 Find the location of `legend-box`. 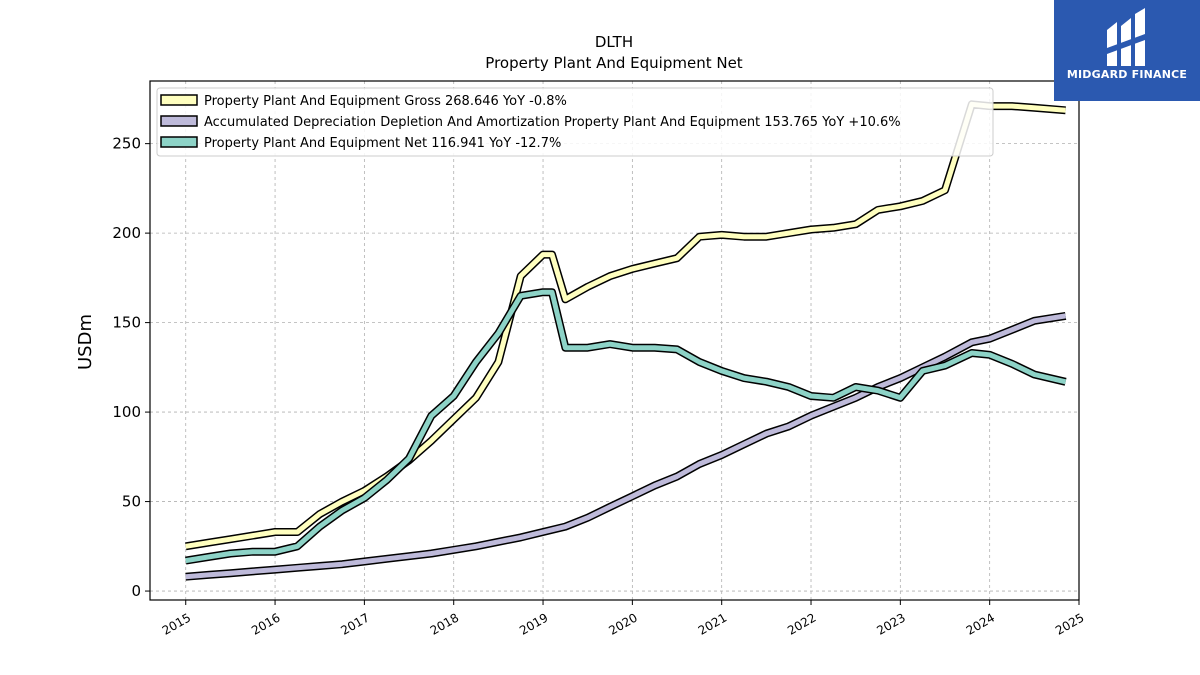

legend-box is located at coordinates (575, 122).